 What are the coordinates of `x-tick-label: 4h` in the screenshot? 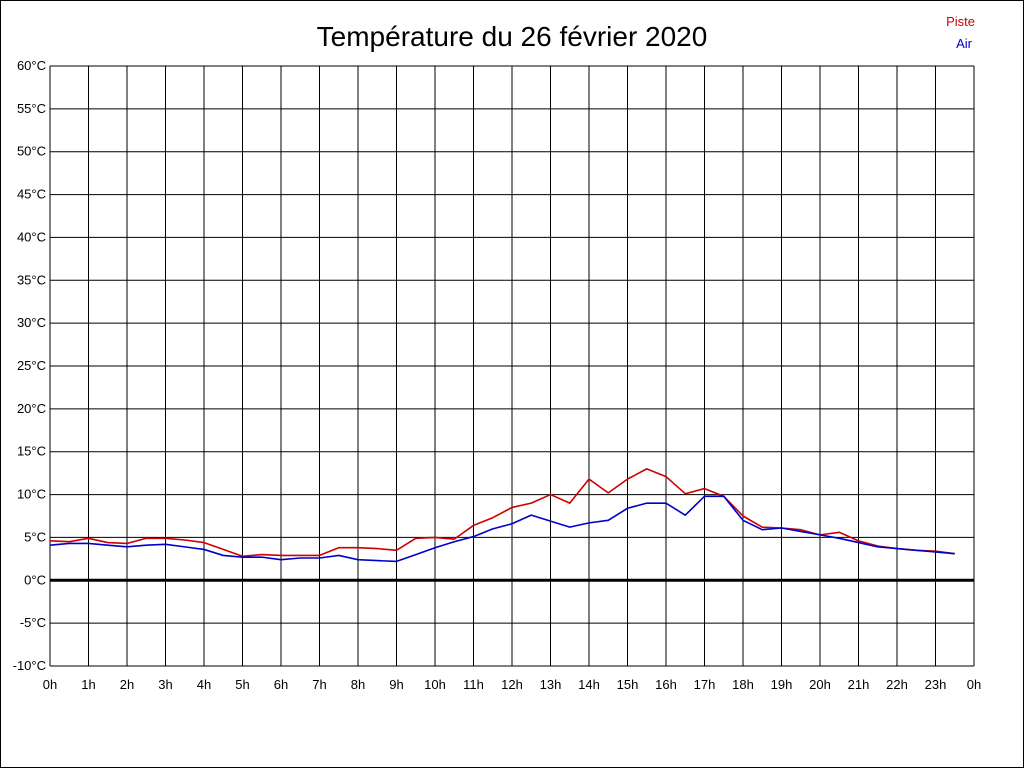 It's located at (204, 684).